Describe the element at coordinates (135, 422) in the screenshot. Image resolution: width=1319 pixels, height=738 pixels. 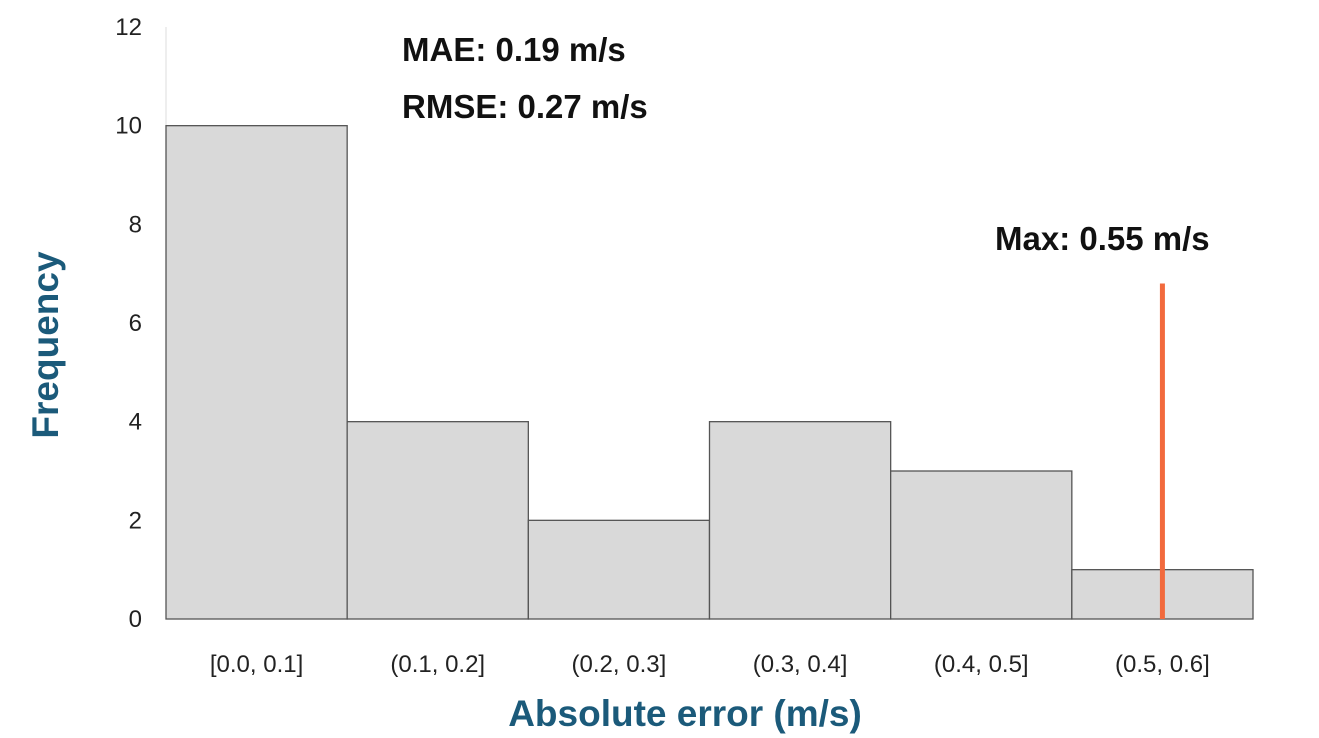
I see `y-tick-label: 4` at that location.